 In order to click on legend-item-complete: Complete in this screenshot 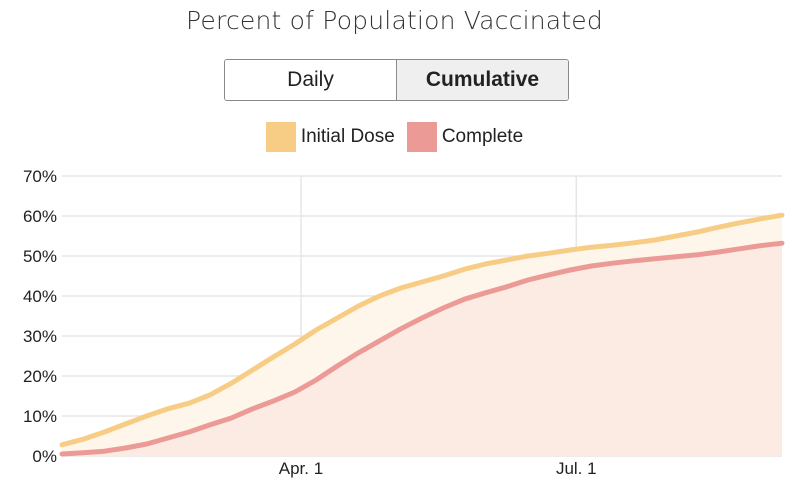, I will do `click(465, 137)`.